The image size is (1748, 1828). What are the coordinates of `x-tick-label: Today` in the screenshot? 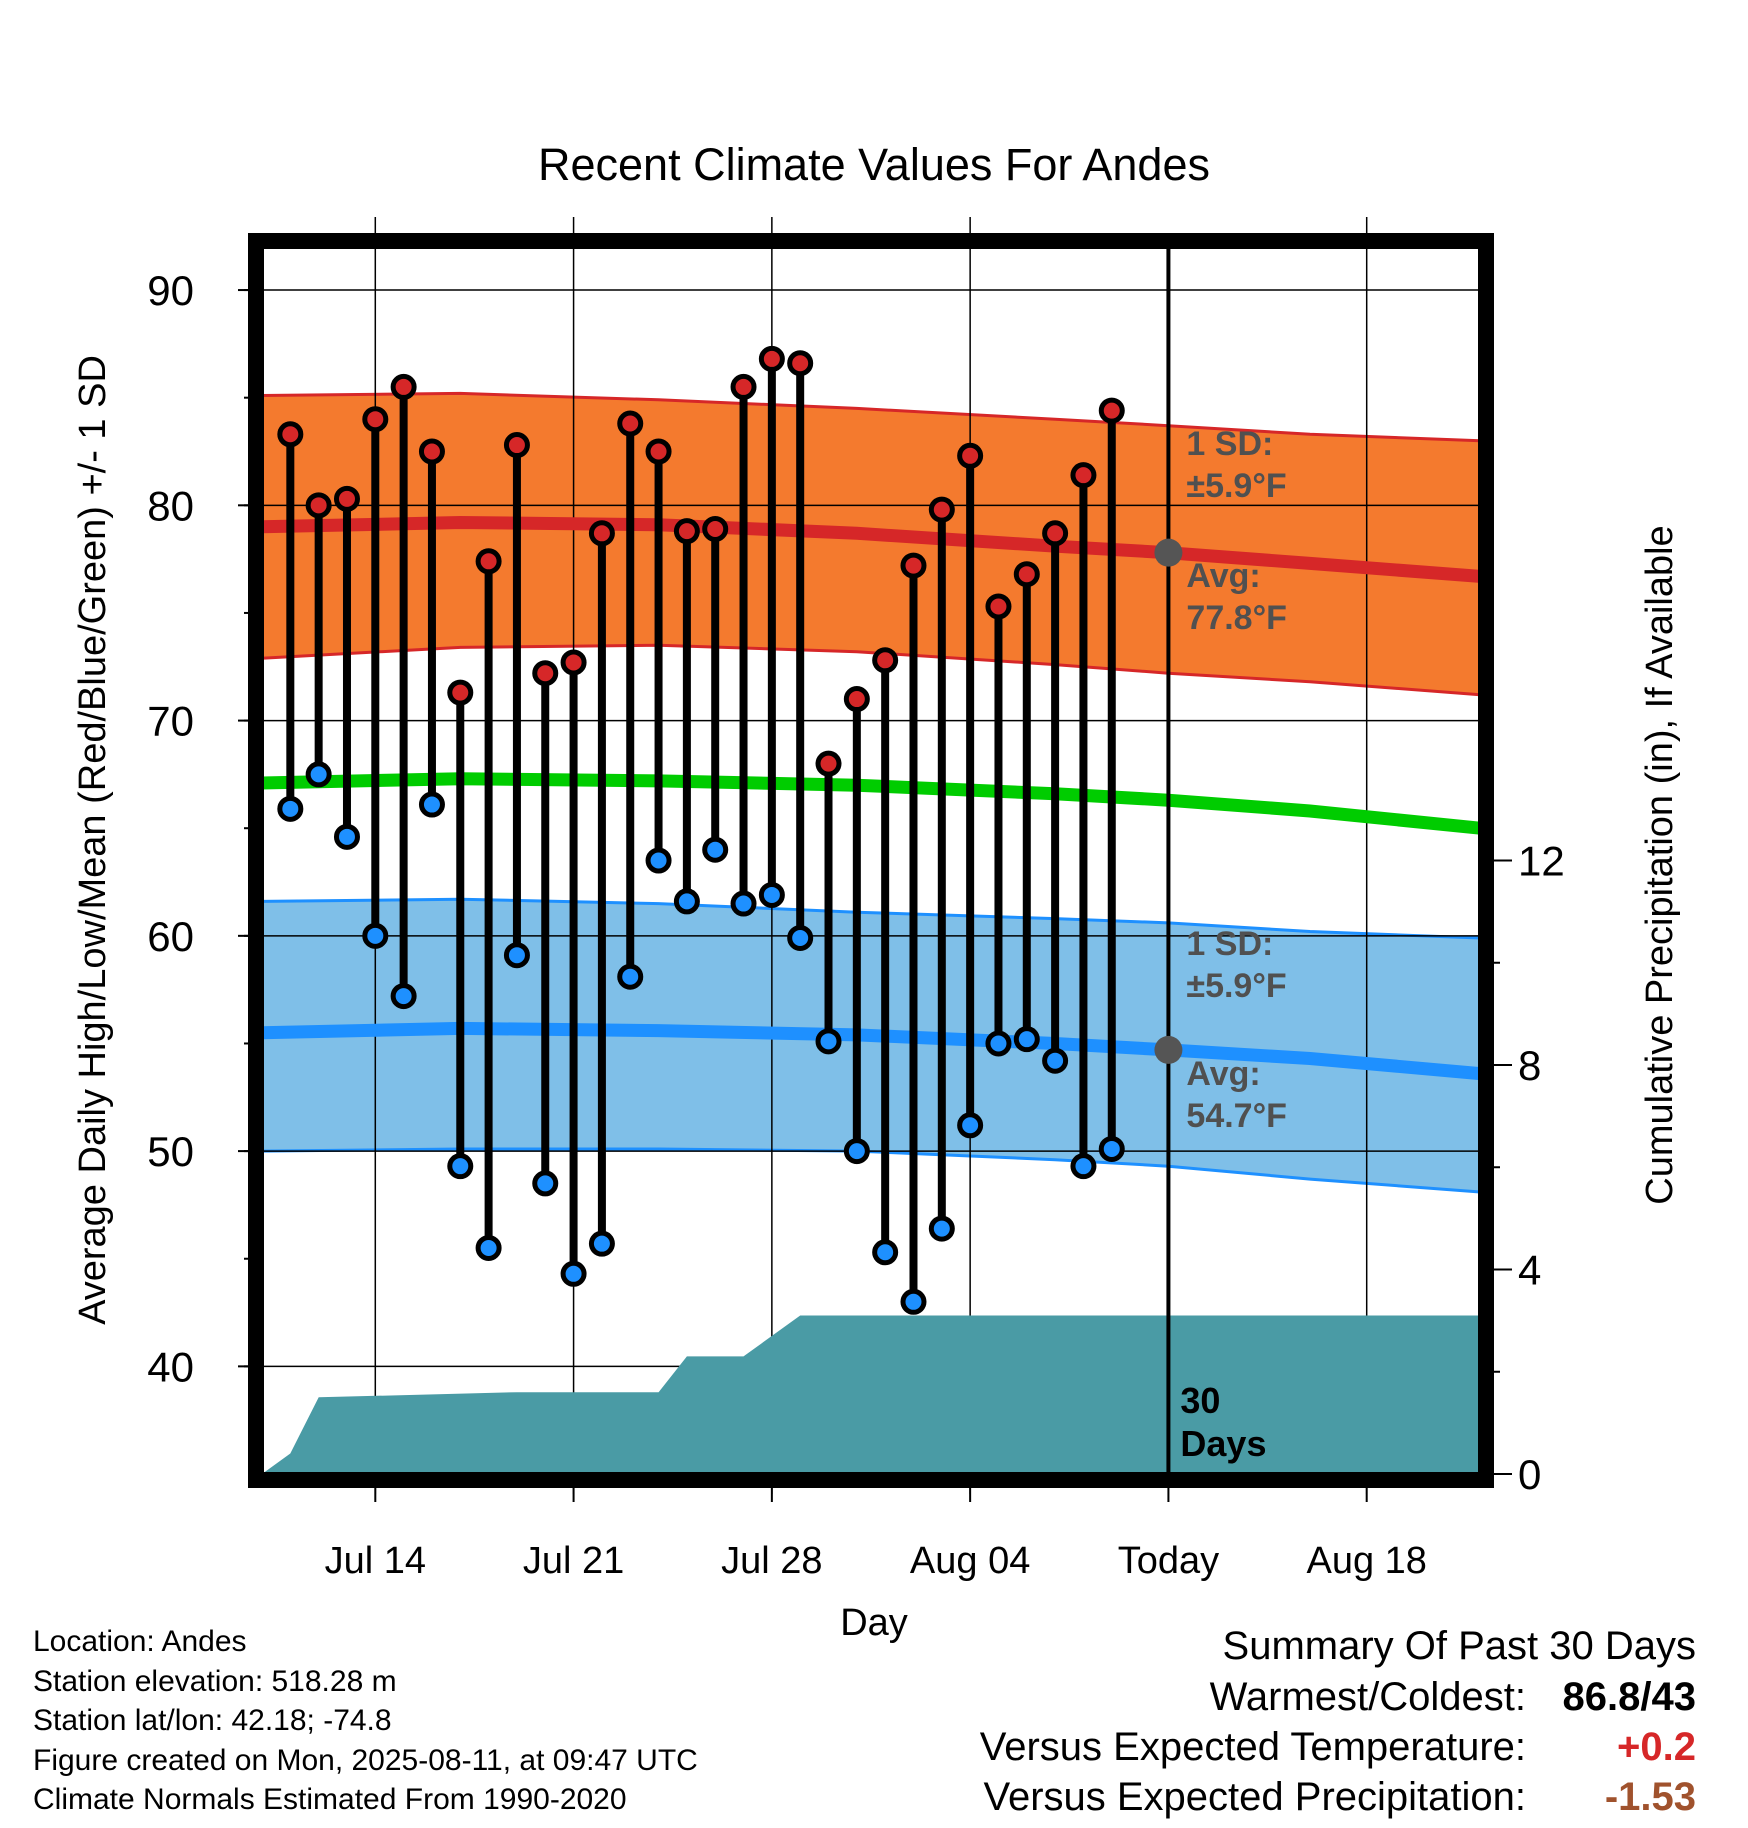 It's located at (1168, 1561).